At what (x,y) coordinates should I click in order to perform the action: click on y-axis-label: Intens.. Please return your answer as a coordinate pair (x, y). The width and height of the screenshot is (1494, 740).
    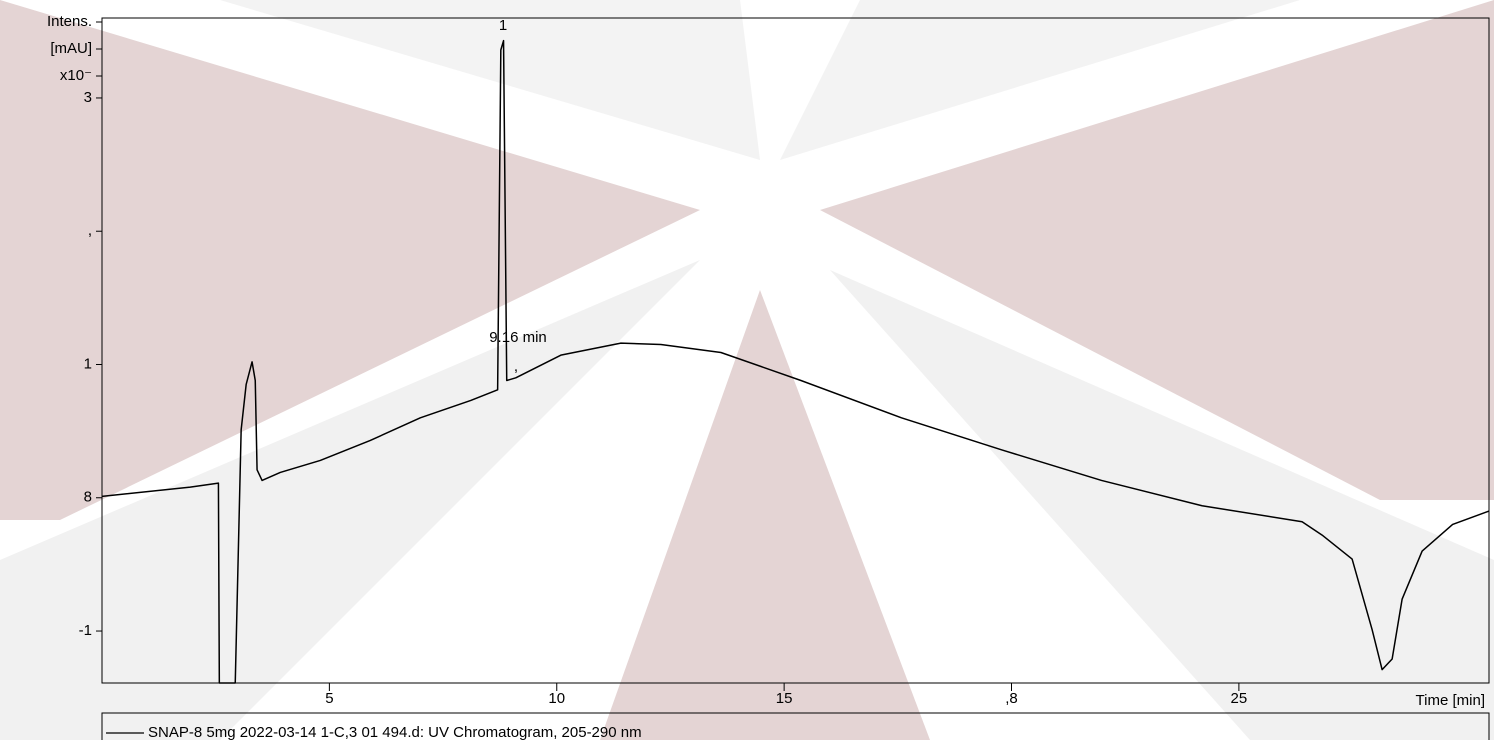
    Looking at the image, I should click on (69, 21).